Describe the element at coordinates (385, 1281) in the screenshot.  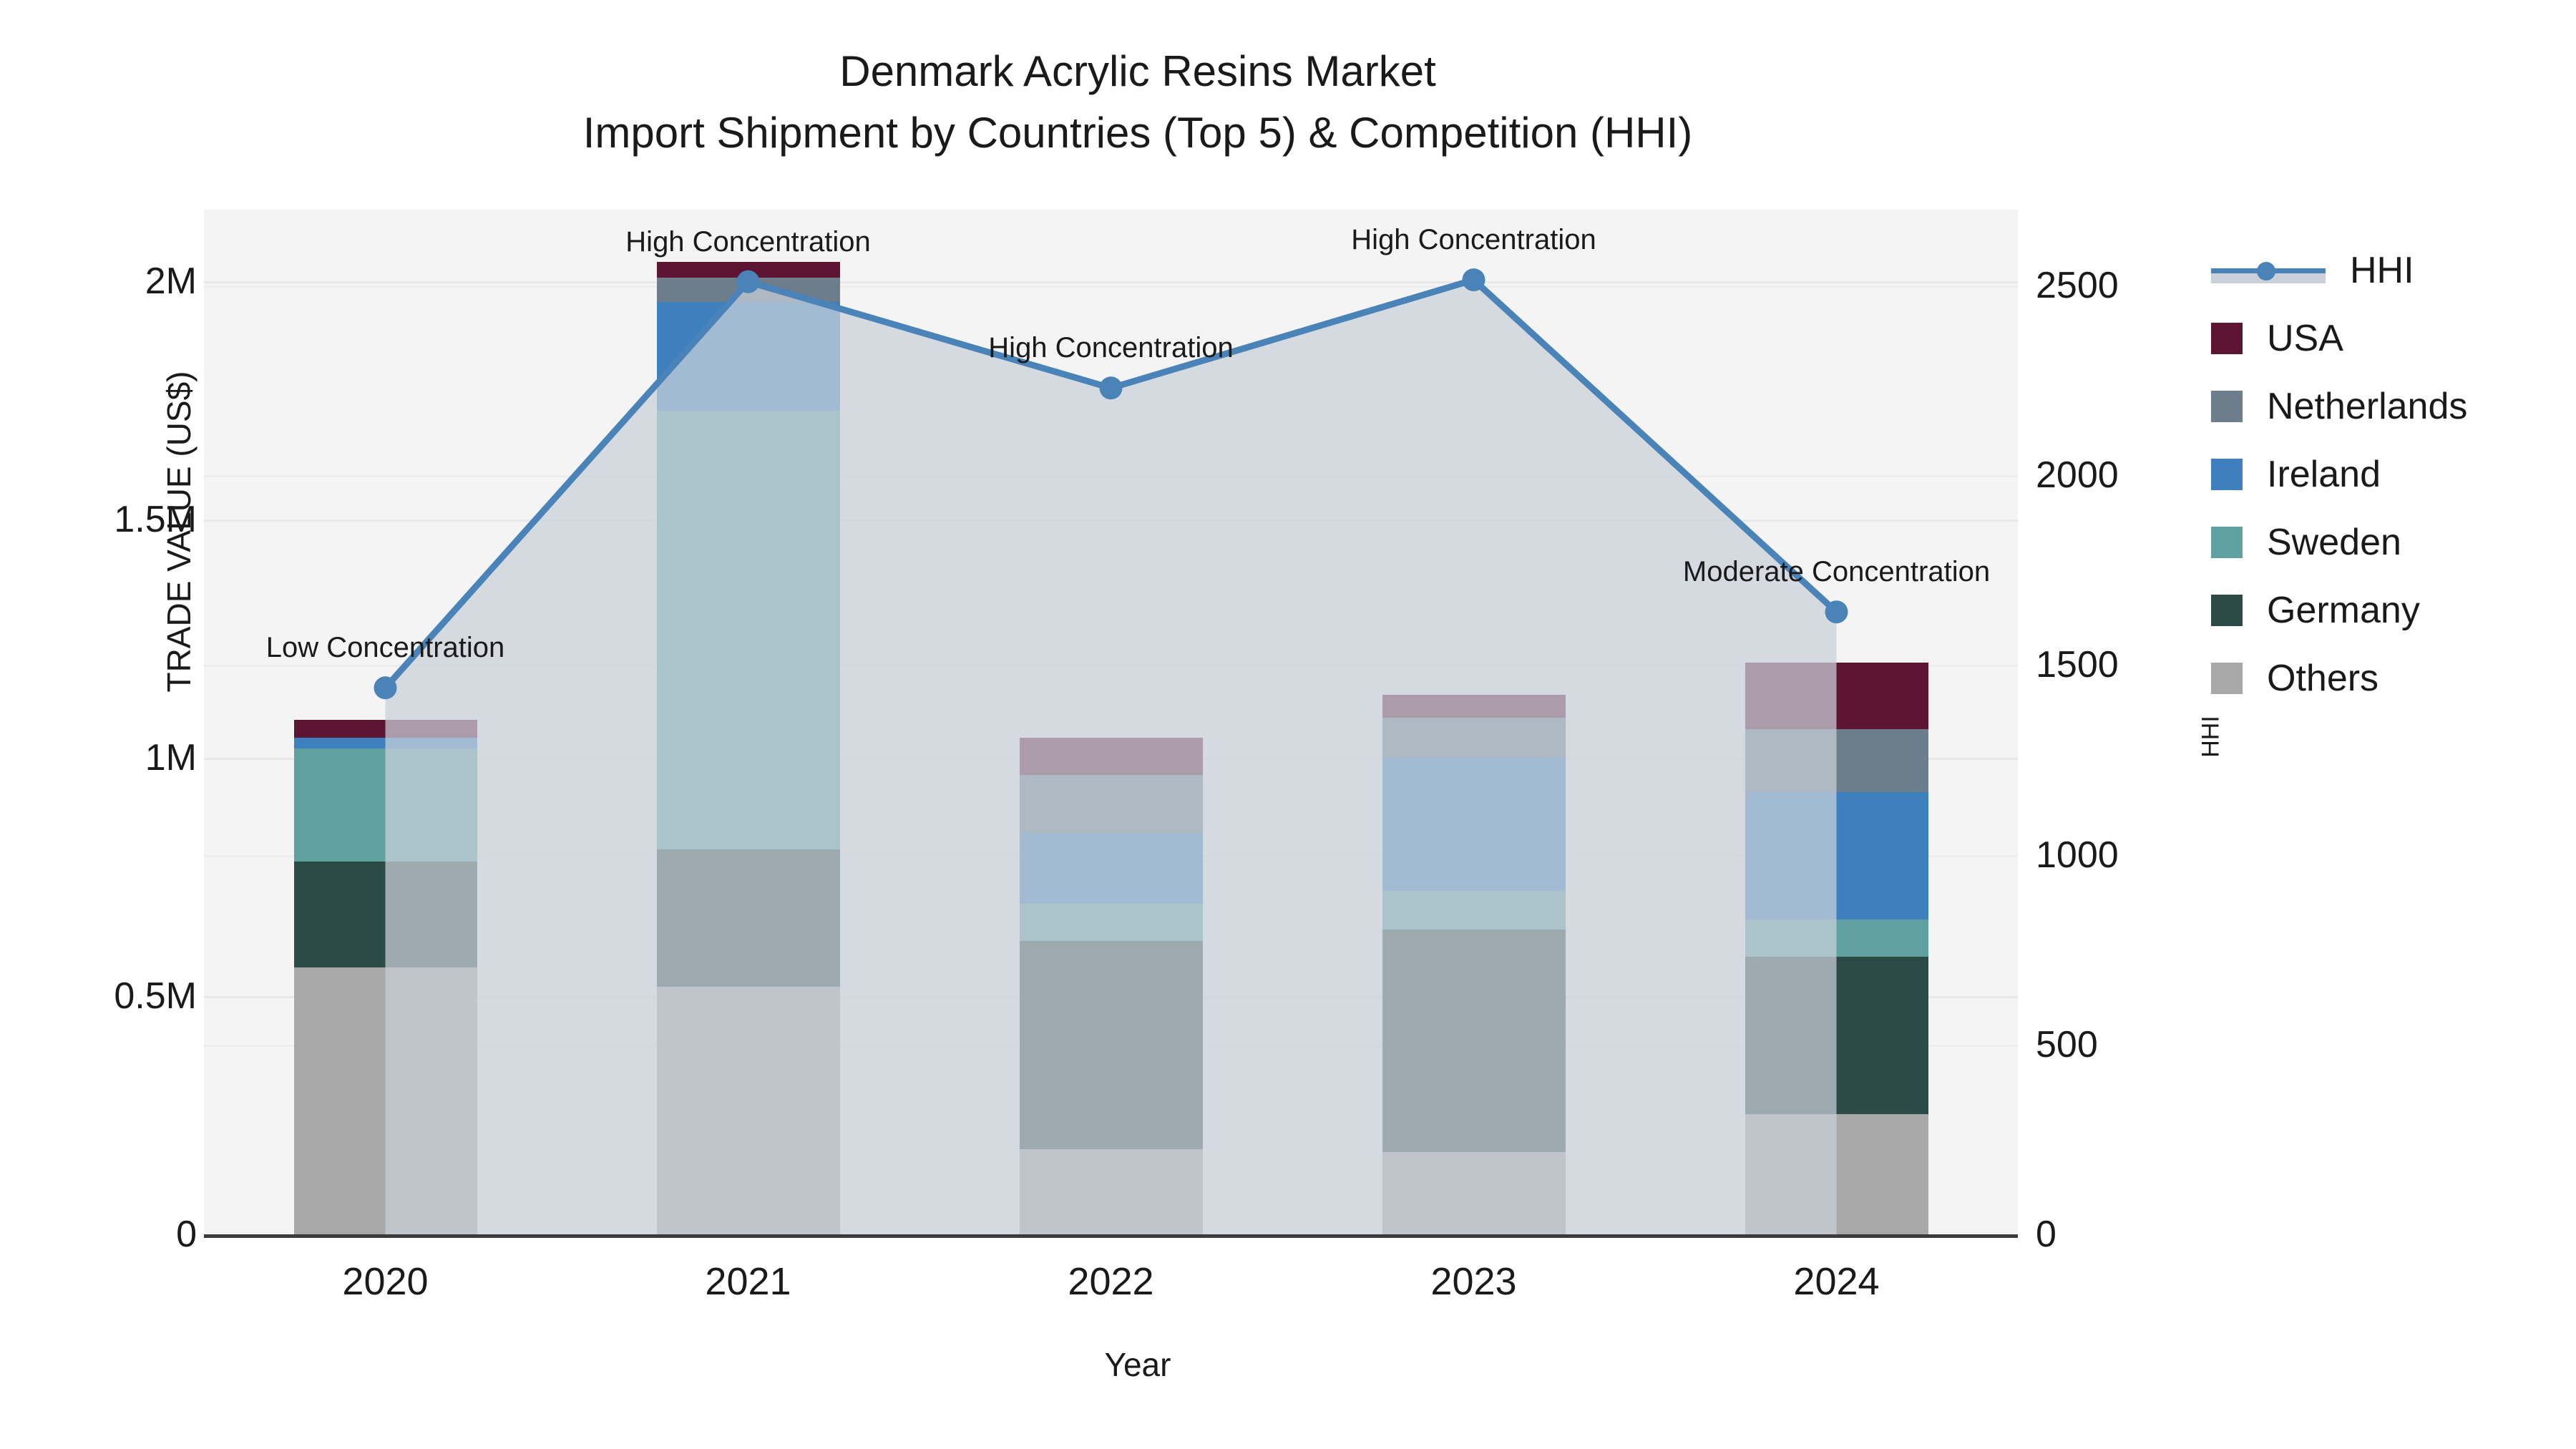
I see `x-tick-label: 2020` at that location.